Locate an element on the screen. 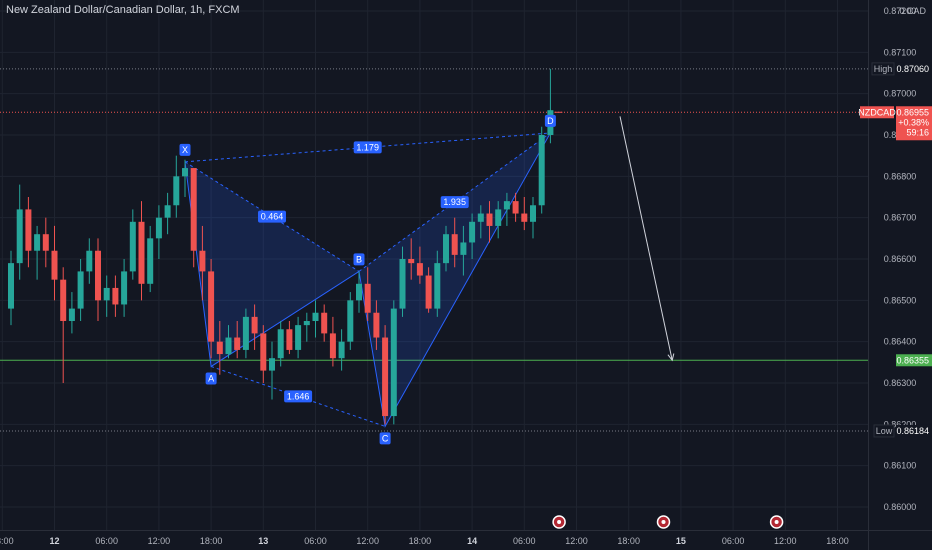 The width and height of the screenshot is (932, 550). pattern-point-label: X is located at coordinates (185, 150).